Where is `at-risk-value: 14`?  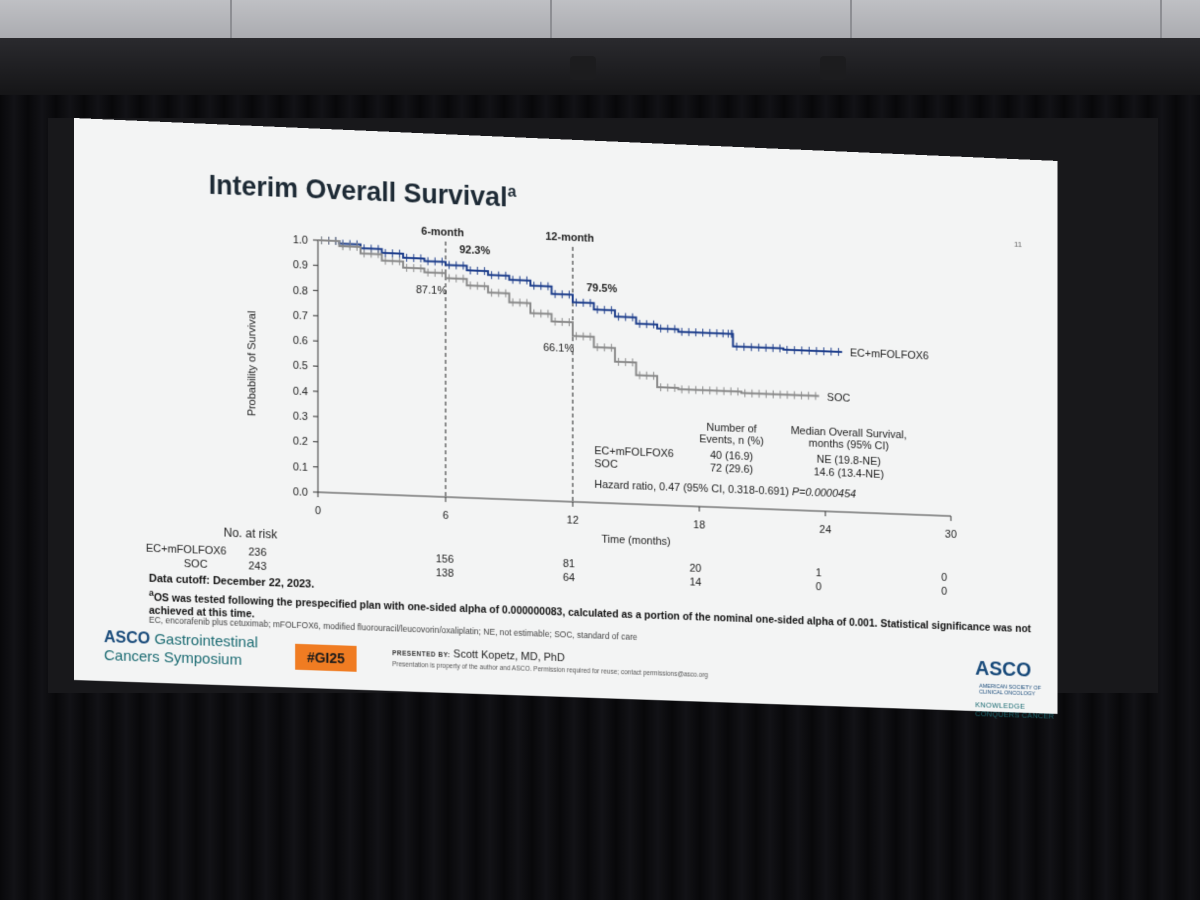 at-risk-value: 14 is located at coordinates (696, 582).